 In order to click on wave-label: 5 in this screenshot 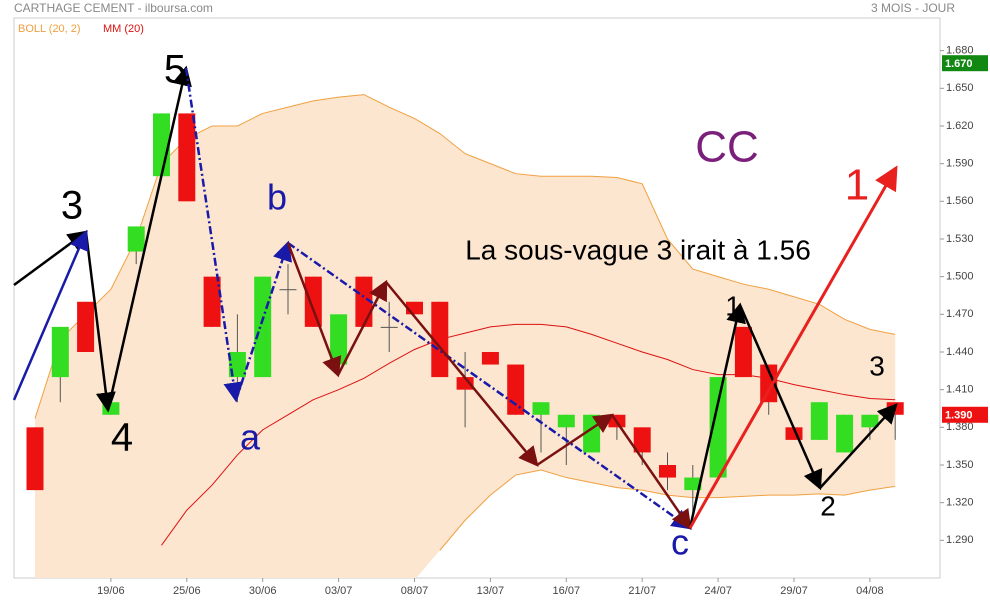, I will do `click(175, 70)`.